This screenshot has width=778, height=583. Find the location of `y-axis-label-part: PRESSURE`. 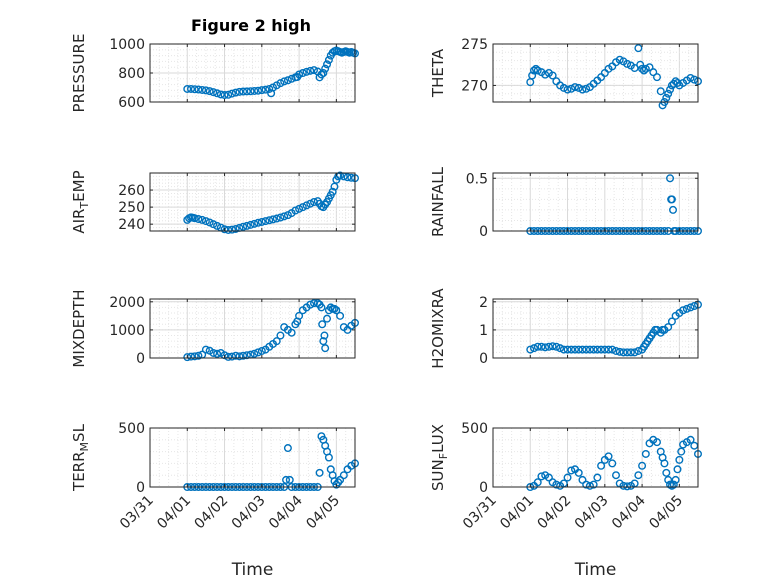

y-axis-label-part: PRESSURE is located at coordinates (79, 73).